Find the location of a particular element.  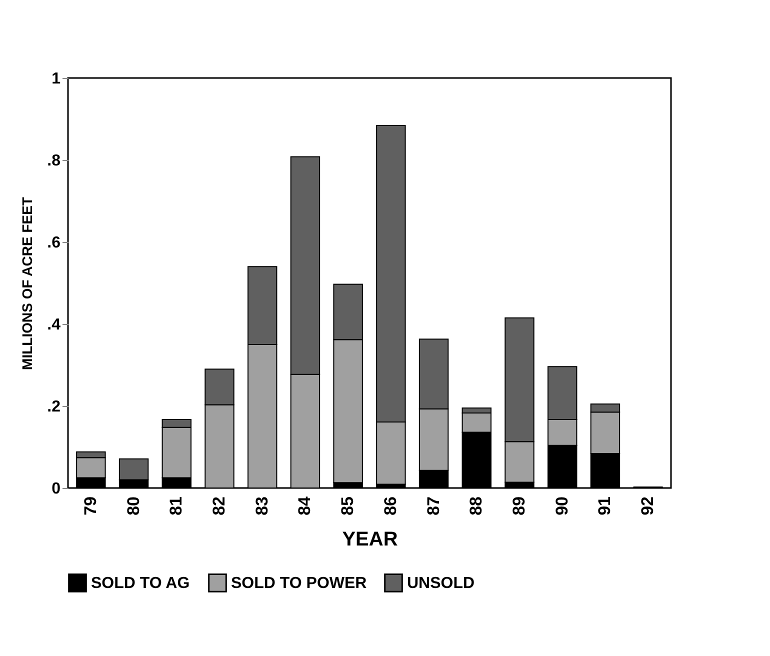

y-tick-label: .2 is located at coordinates (54, 407).